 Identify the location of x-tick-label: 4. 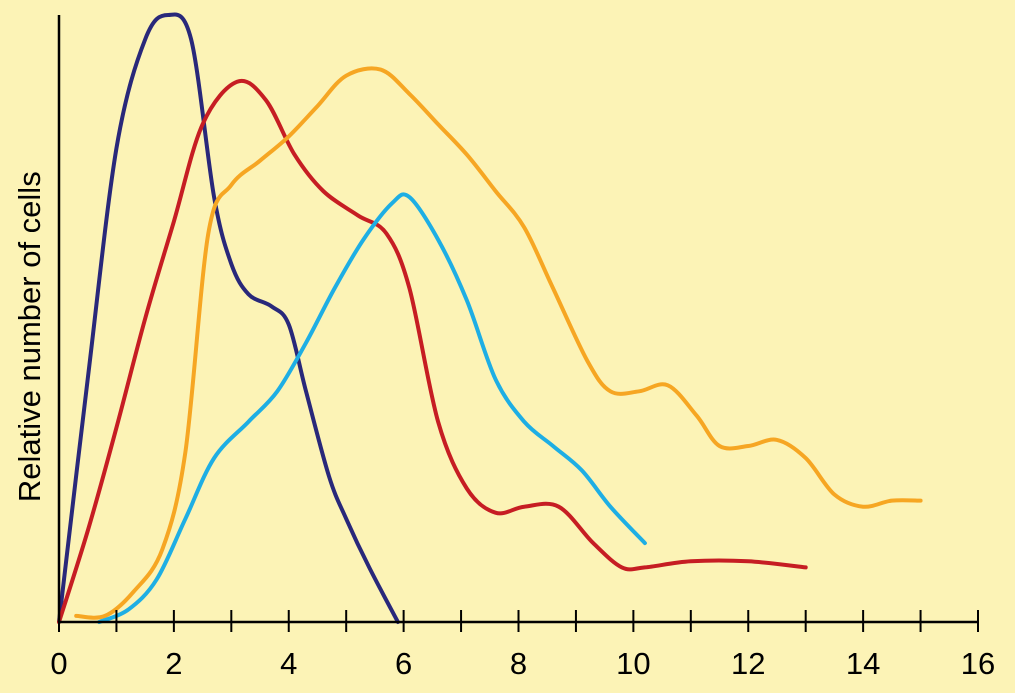
(288, 663).